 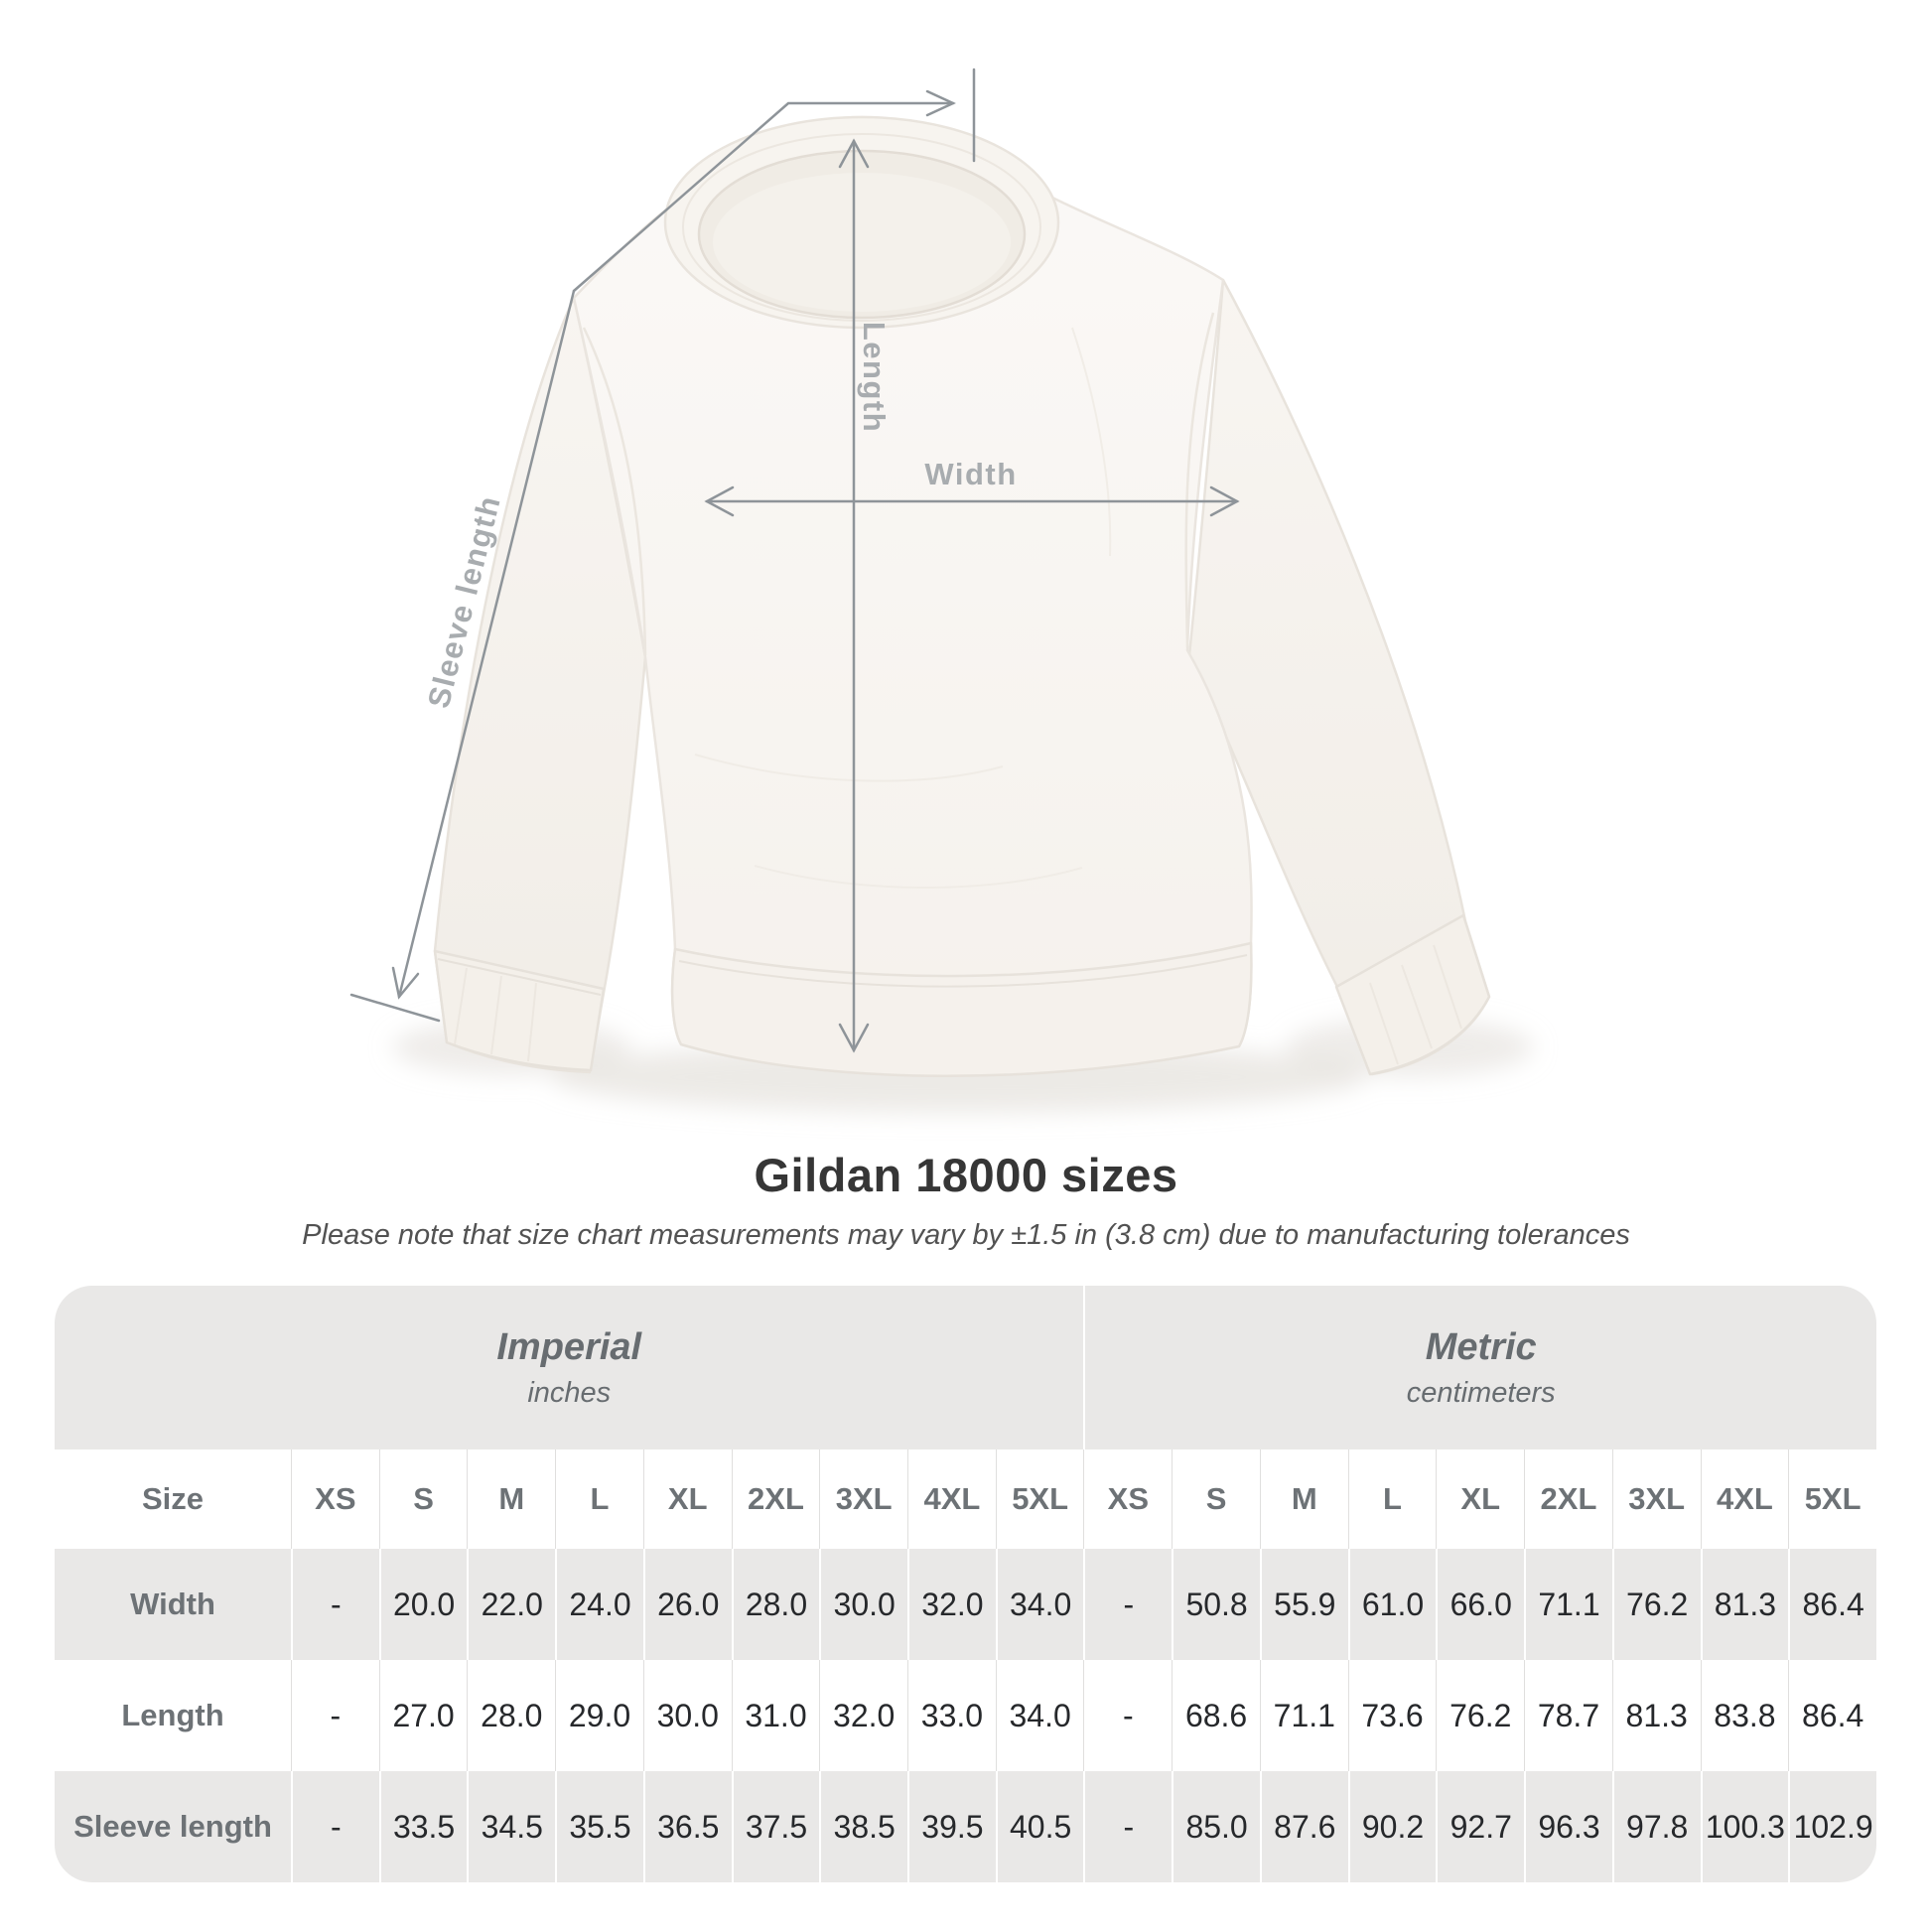 What do you see at coordinates (599, 1716) in the screenshot?
I see `measurement-value: 29.0` at bounding box center [599, 1716].